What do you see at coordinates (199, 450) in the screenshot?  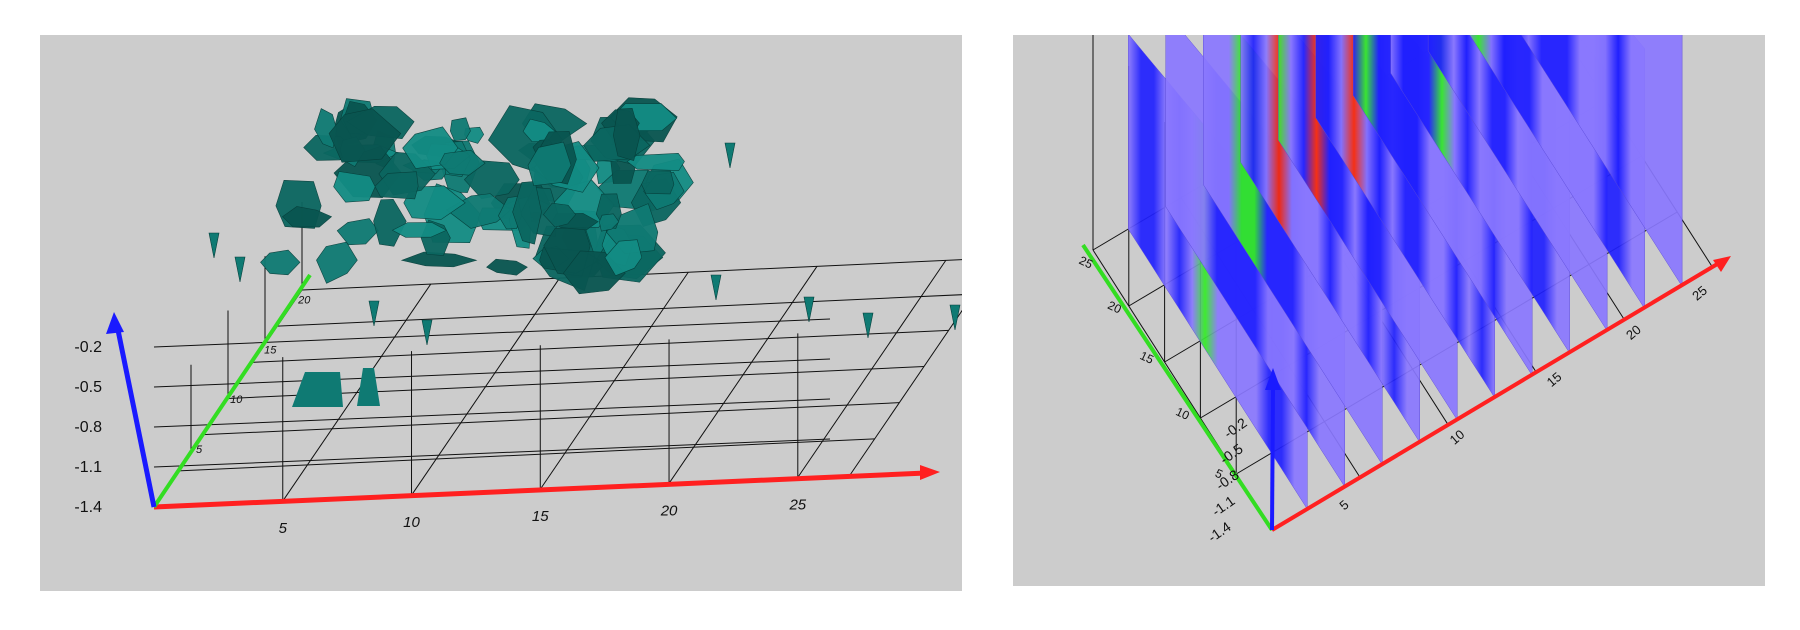 I see `y-tick-label: 5` at bounding box center [199, 450].